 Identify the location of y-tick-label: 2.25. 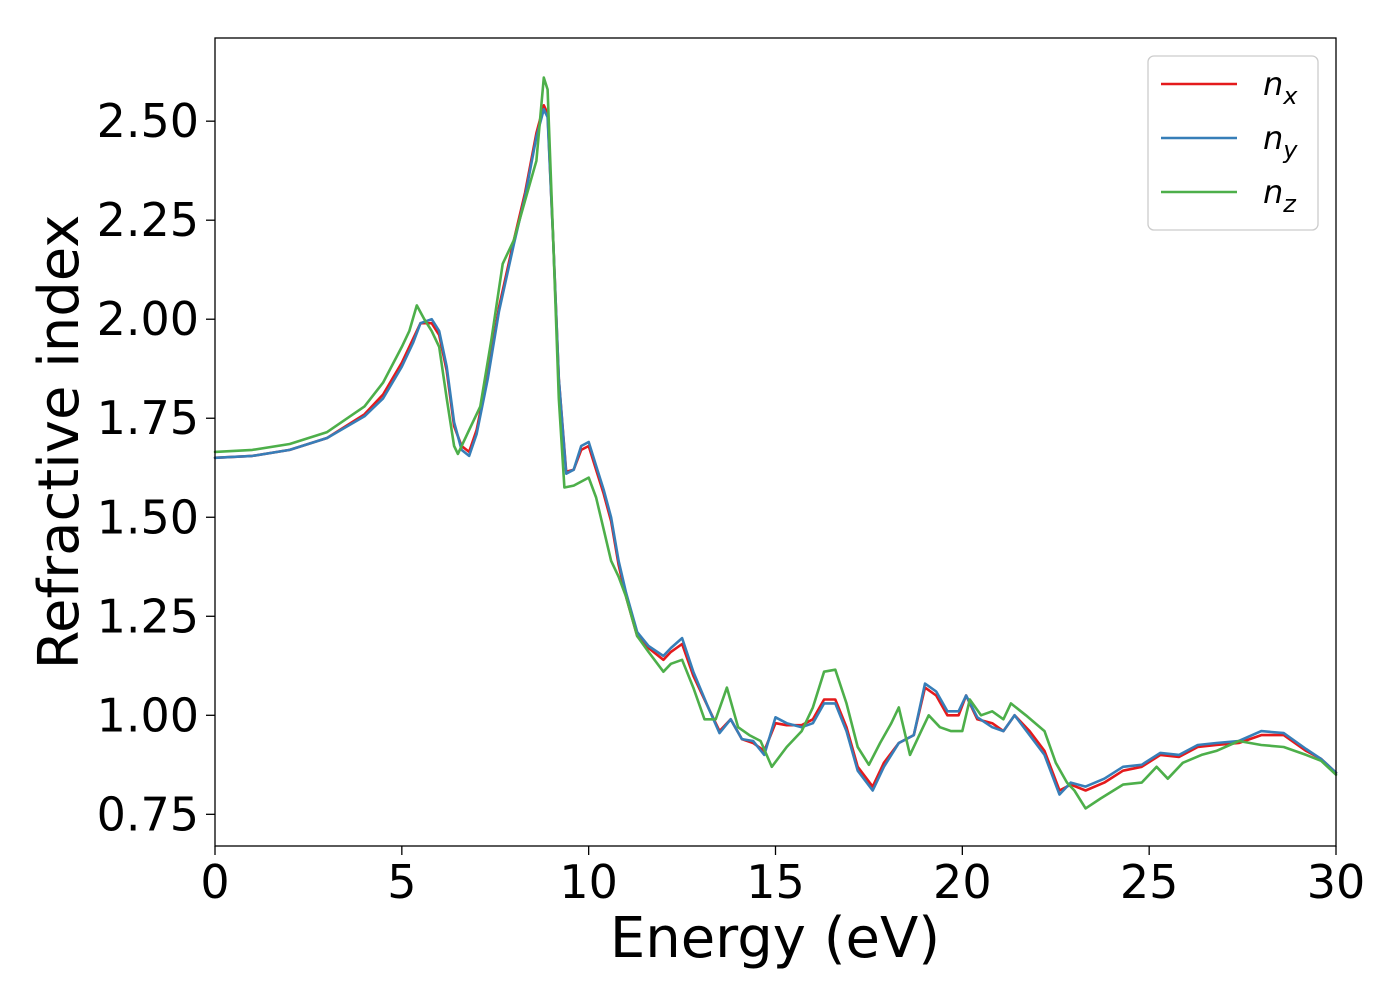
(148, 220).